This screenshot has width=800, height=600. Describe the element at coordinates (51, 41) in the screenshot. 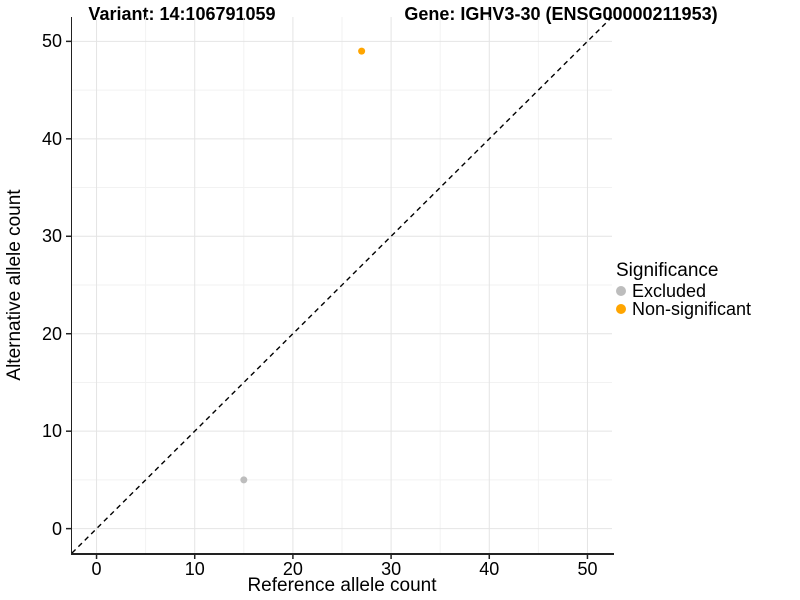

I see `y-tick-label: 50` at that location.